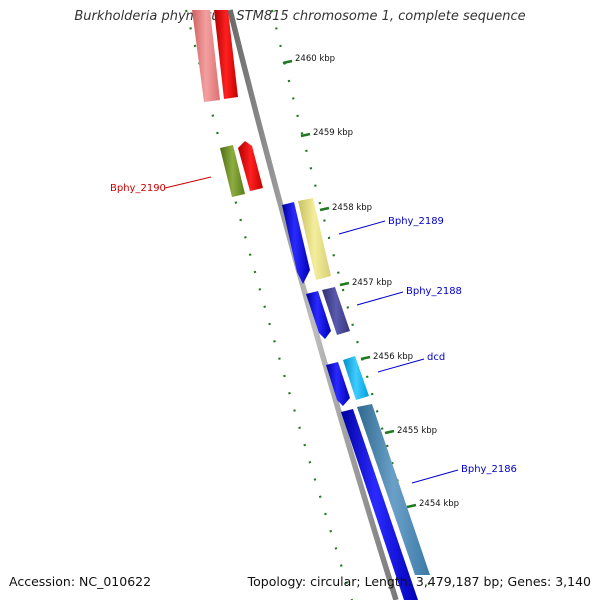 The width and height of the screenshot is (600, 600). I want to click on gene-label-dcd: dcd, so click(411, 362).